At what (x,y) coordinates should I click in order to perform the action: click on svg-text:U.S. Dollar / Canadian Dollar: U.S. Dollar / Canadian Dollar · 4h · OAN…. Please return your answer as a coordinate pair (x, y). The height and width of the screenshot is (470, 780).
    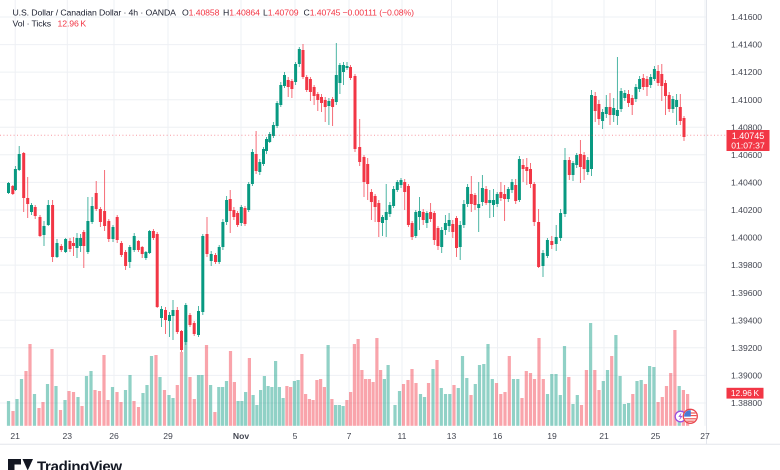
    Looking at the image, I should click on (95, 13).